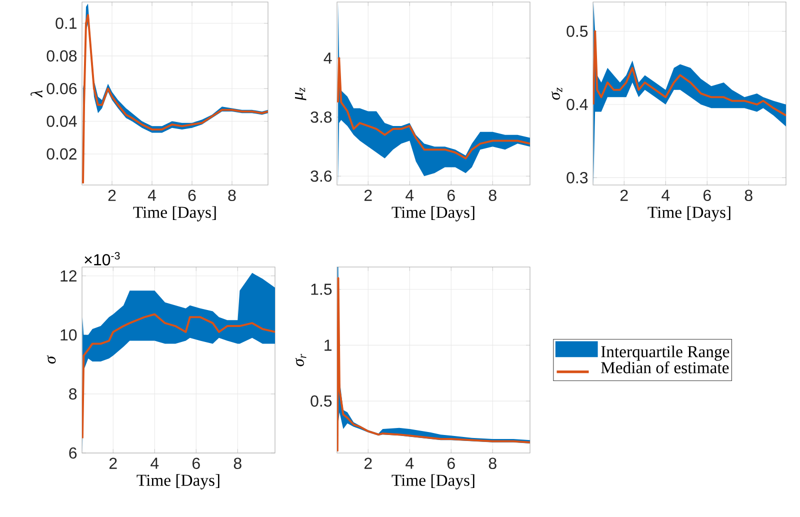 Image resolution: width=800 pixels, height=517 pixels. I want to click on y-tick-label: 3.6, so click(321, 176).